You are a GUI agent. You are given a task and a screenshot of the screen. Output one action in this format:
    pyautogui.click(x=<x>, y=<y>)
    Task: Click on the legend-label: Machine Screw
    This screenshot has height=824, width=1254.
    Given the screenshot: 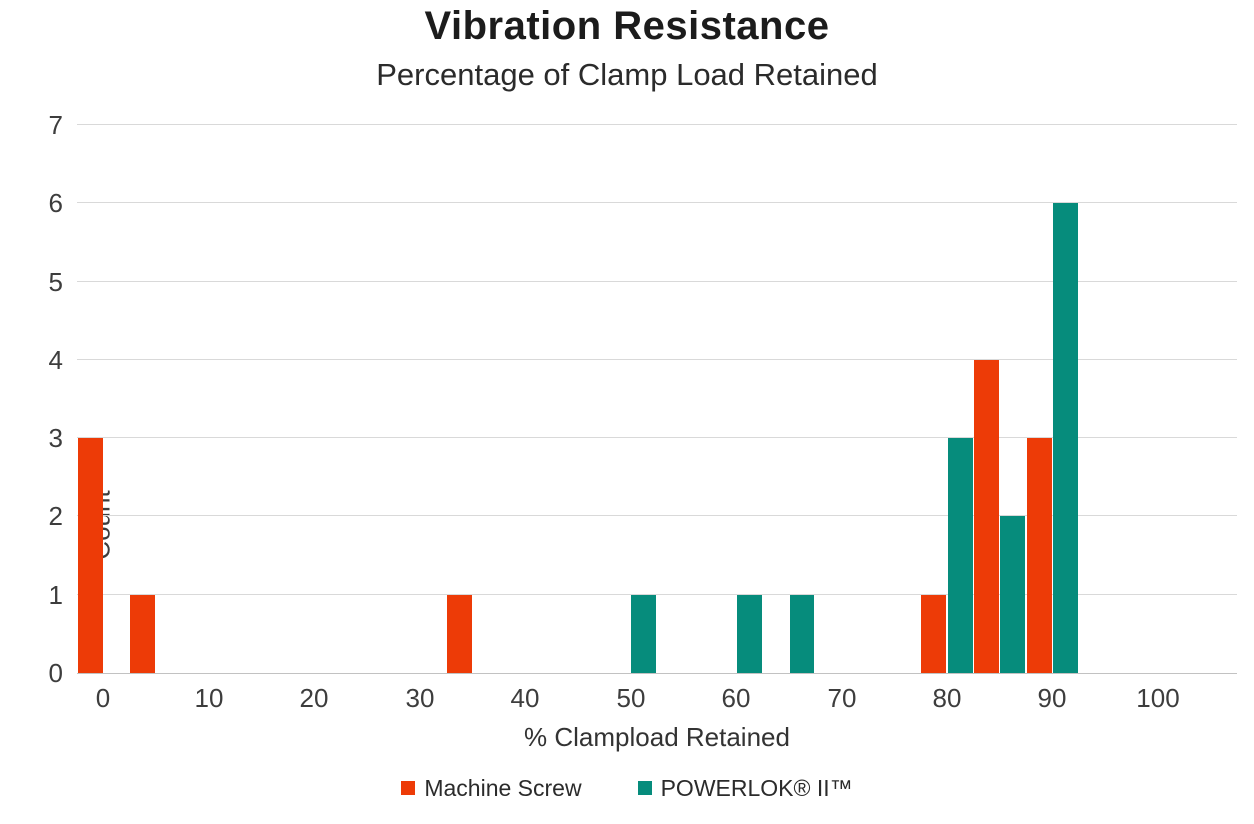 What is the action you would take?
    pyautogui.click(x=503, y=787)
    